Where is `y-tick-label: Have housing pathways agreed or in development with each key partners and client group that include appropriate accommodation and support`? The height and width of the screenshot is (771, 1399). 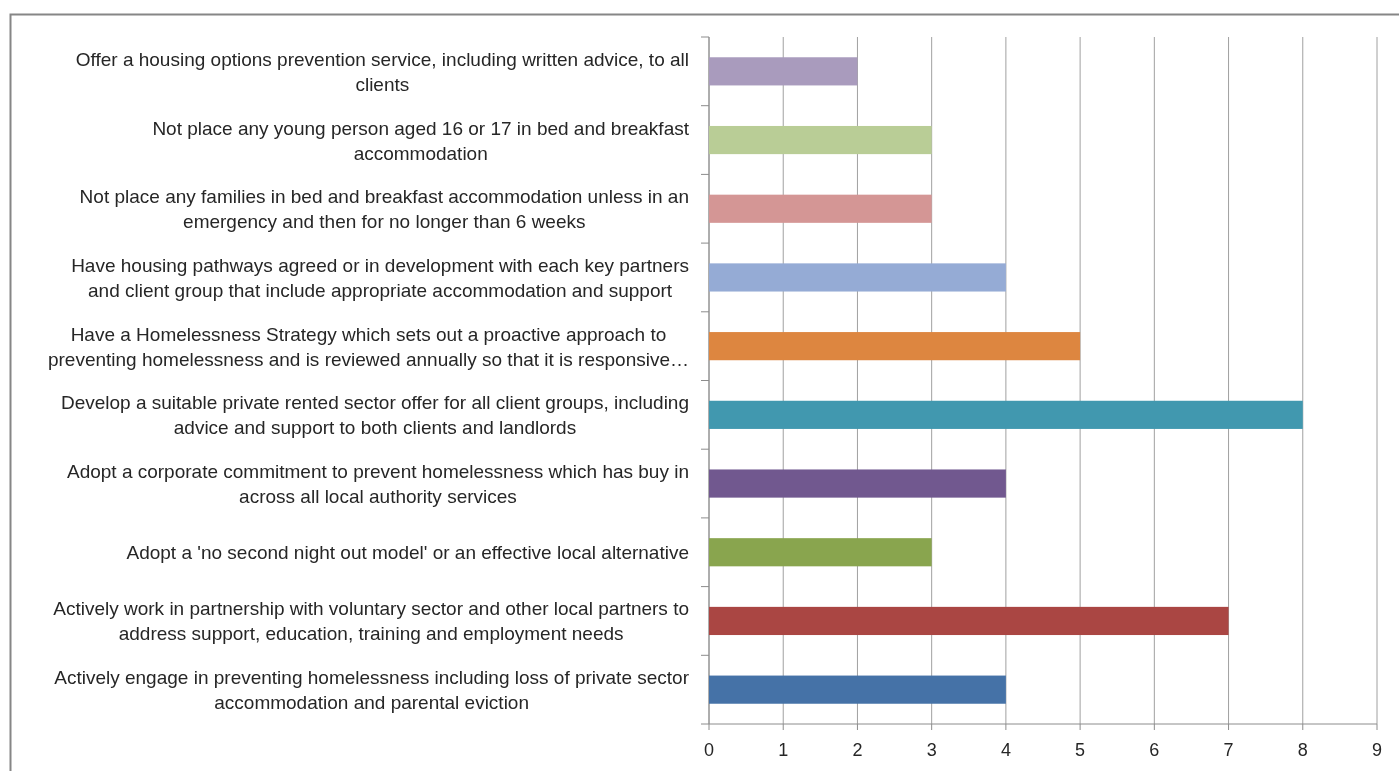 y-tick-label: Have housing pathways agreed or in development with each key partners and client group that include appropriate accommodation and support is located at coordinates (380, 277).